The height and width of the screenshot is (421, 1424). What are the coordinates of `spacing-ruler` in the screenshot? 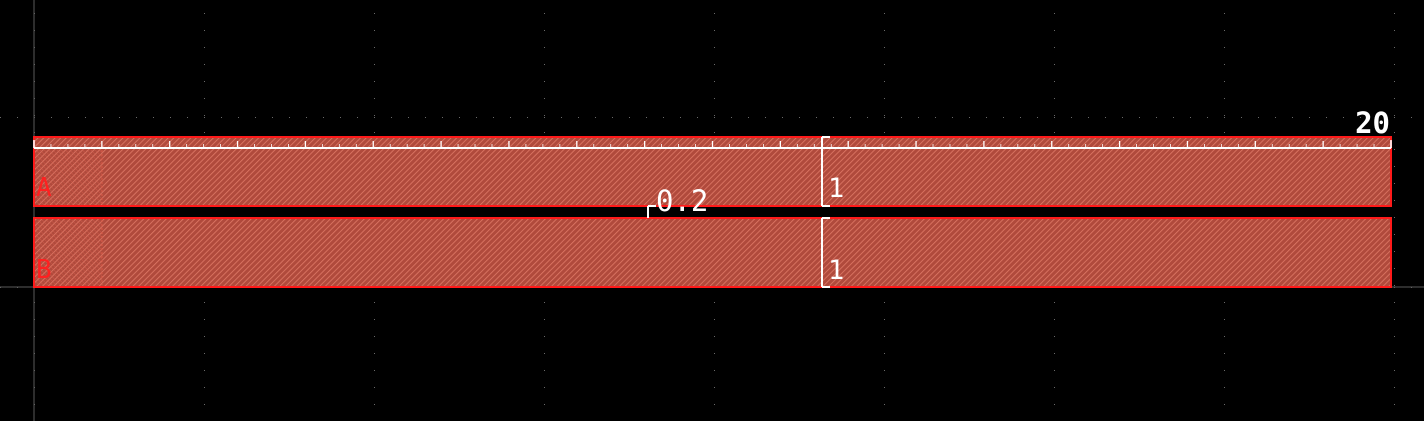 It's located at (651, 211).